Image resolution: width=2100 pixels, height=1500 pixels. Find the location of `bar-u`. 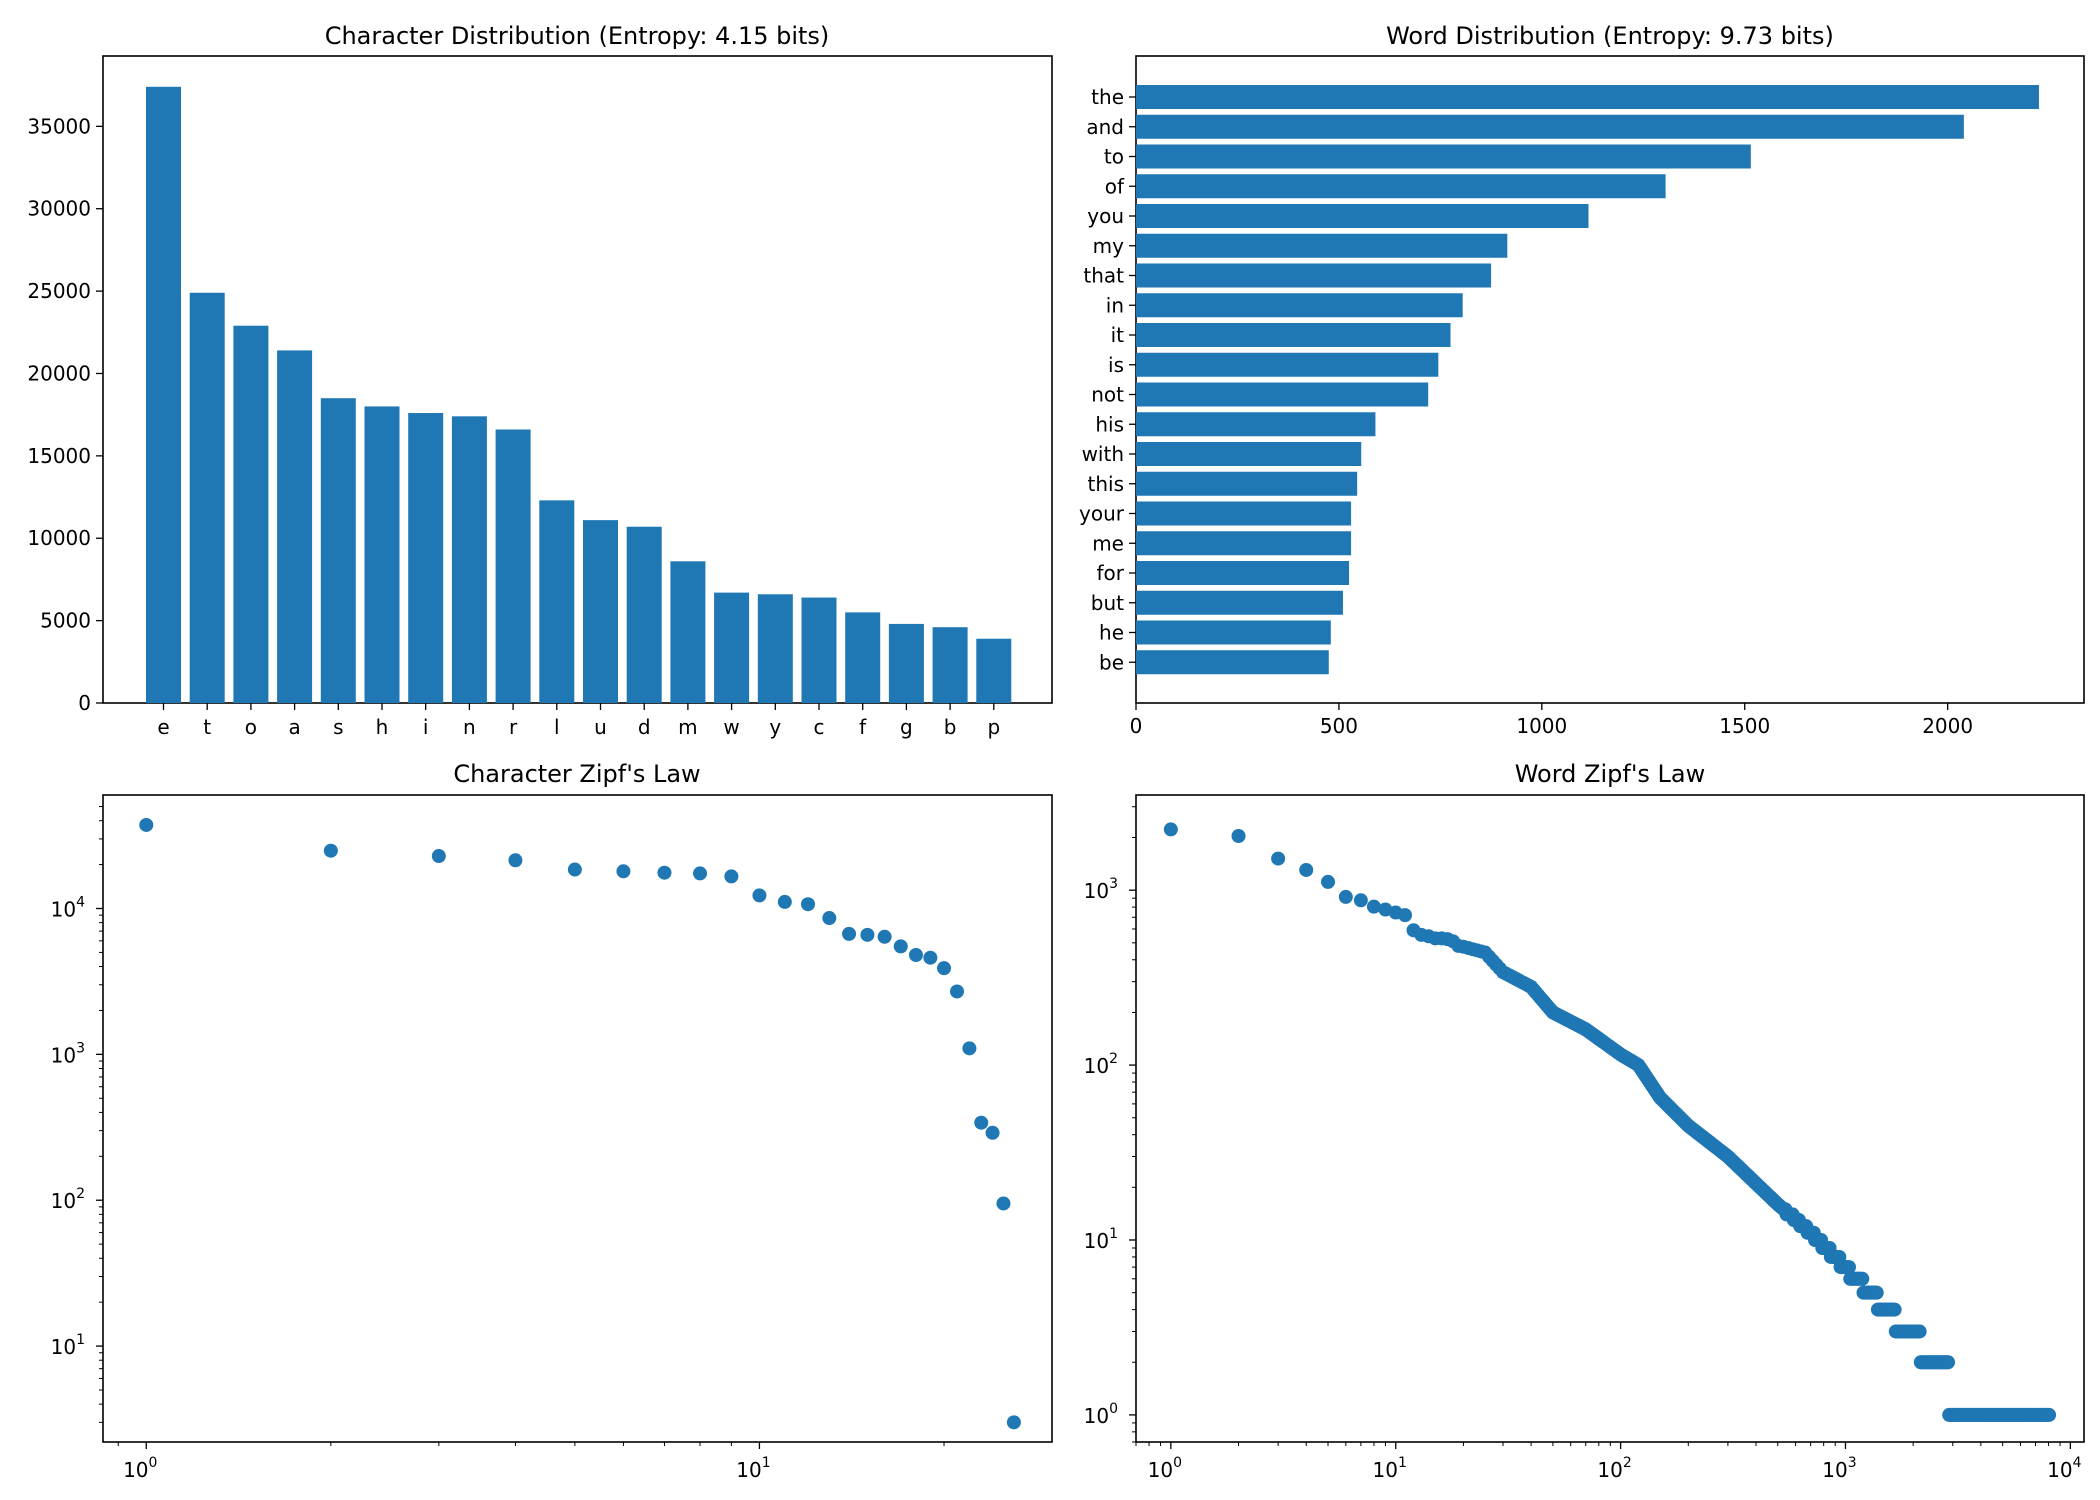

bar-u is located at coordinates (600, 611).